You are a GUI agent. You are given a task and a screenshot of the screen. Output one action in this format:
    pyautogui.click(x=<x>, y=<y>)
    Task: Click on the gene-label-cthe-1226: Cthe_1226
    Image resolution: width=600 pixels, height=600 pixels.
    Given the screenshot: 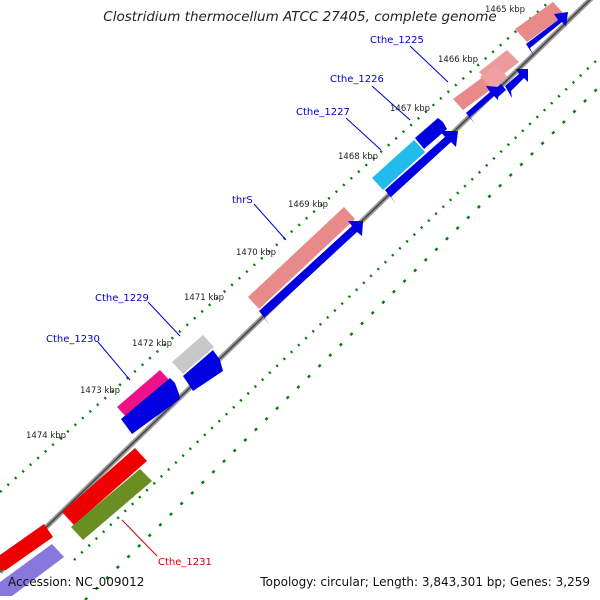 What is the action you would take?
    pyautogui.click(x=357, y=79)
    